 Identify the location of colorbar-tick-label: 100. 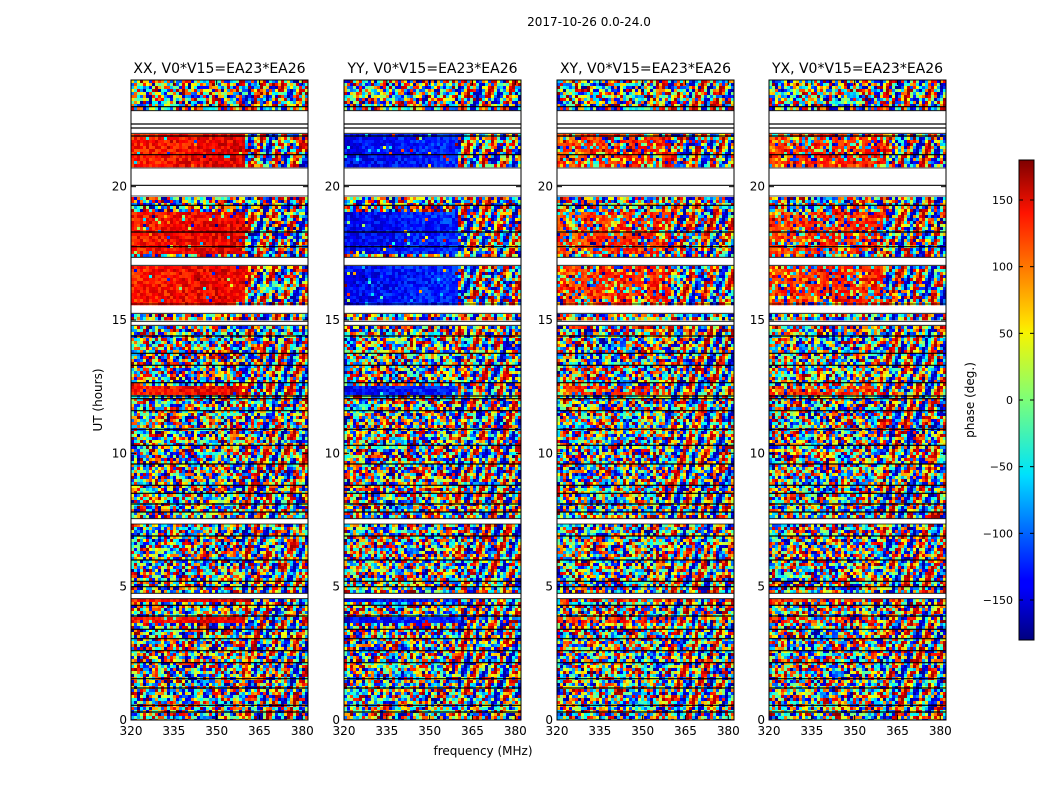
(1002, 267).